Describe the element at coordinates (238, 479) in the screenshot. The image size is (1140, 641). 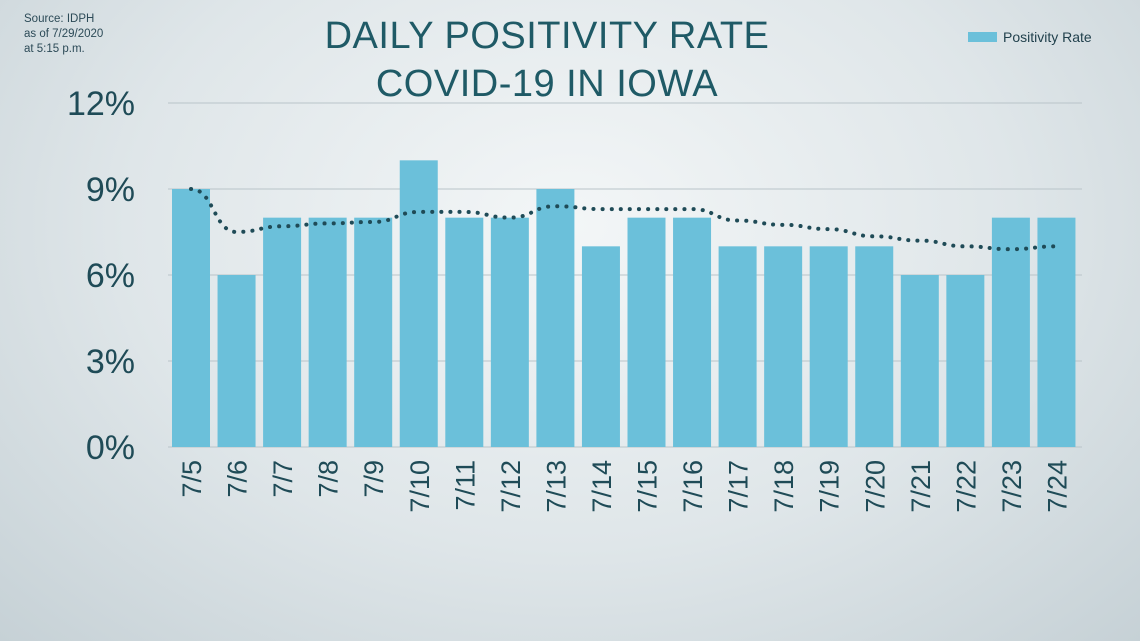
I see `x-tick-label: 7/6` at that location.